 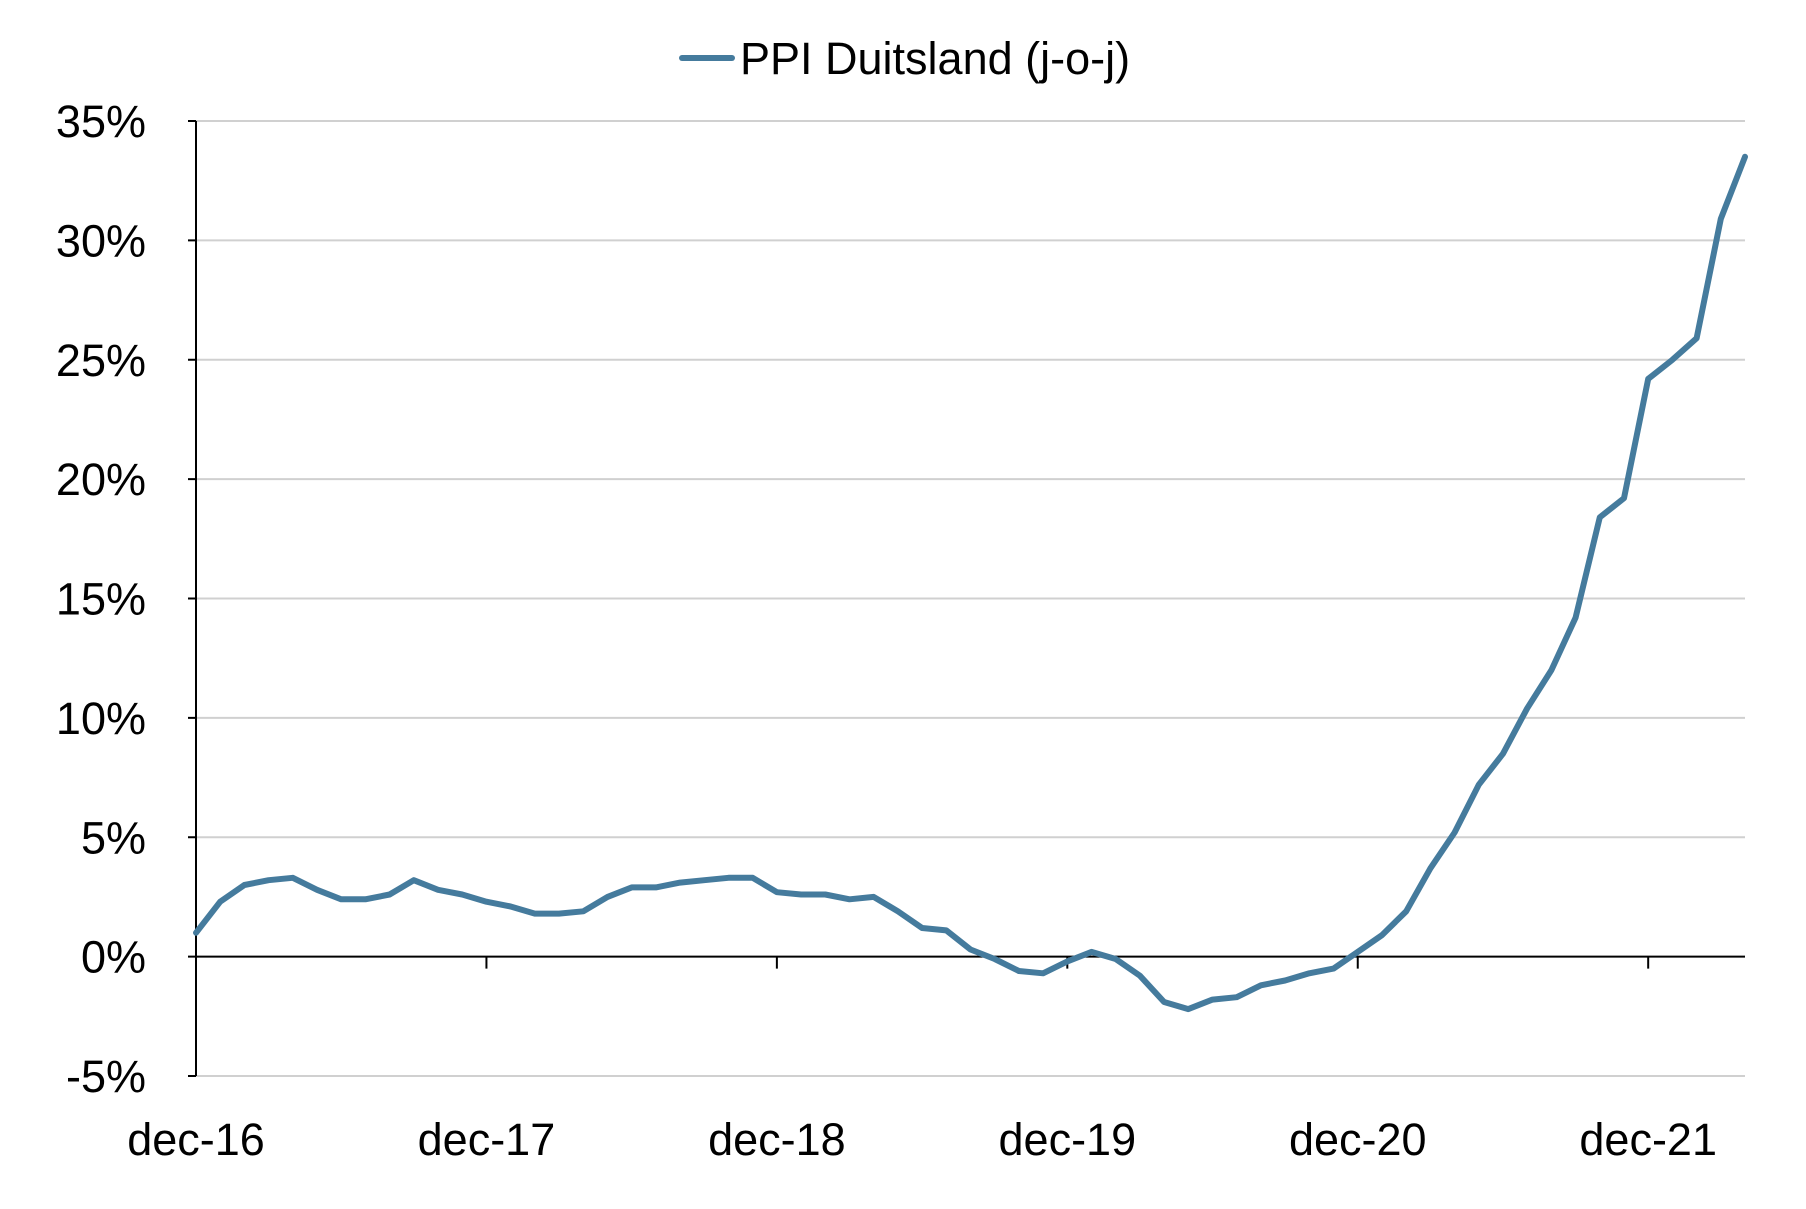 I want to click on legend: PPI Duitsland (j-o-j), so click(x=904, y=58).